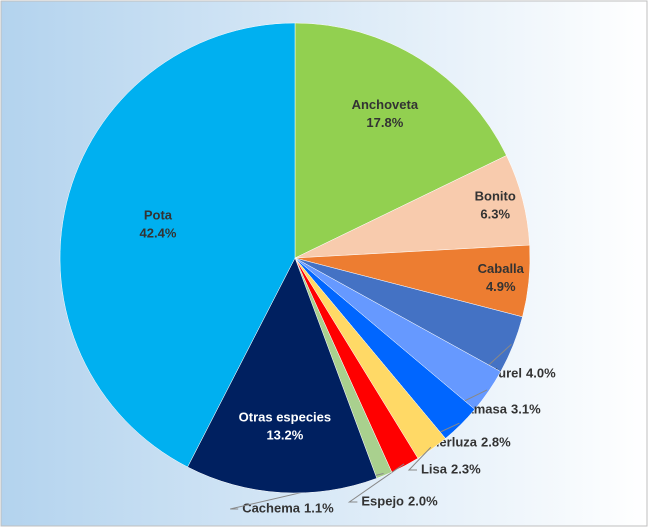  Describe the element at coordinates (382, 500) in the screenshot. I see `slice-label: Espejo` at that location.